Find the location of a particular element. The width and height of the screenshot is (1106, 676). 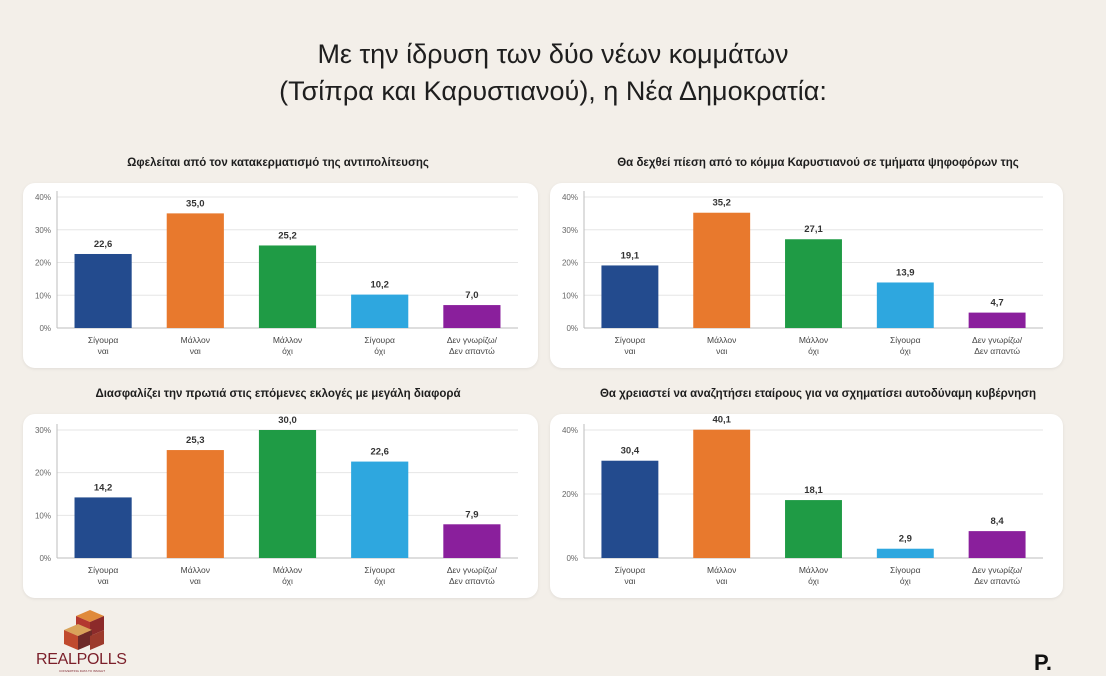

realpolls-name: REALPOLLS is located at coordinates (81, 659).